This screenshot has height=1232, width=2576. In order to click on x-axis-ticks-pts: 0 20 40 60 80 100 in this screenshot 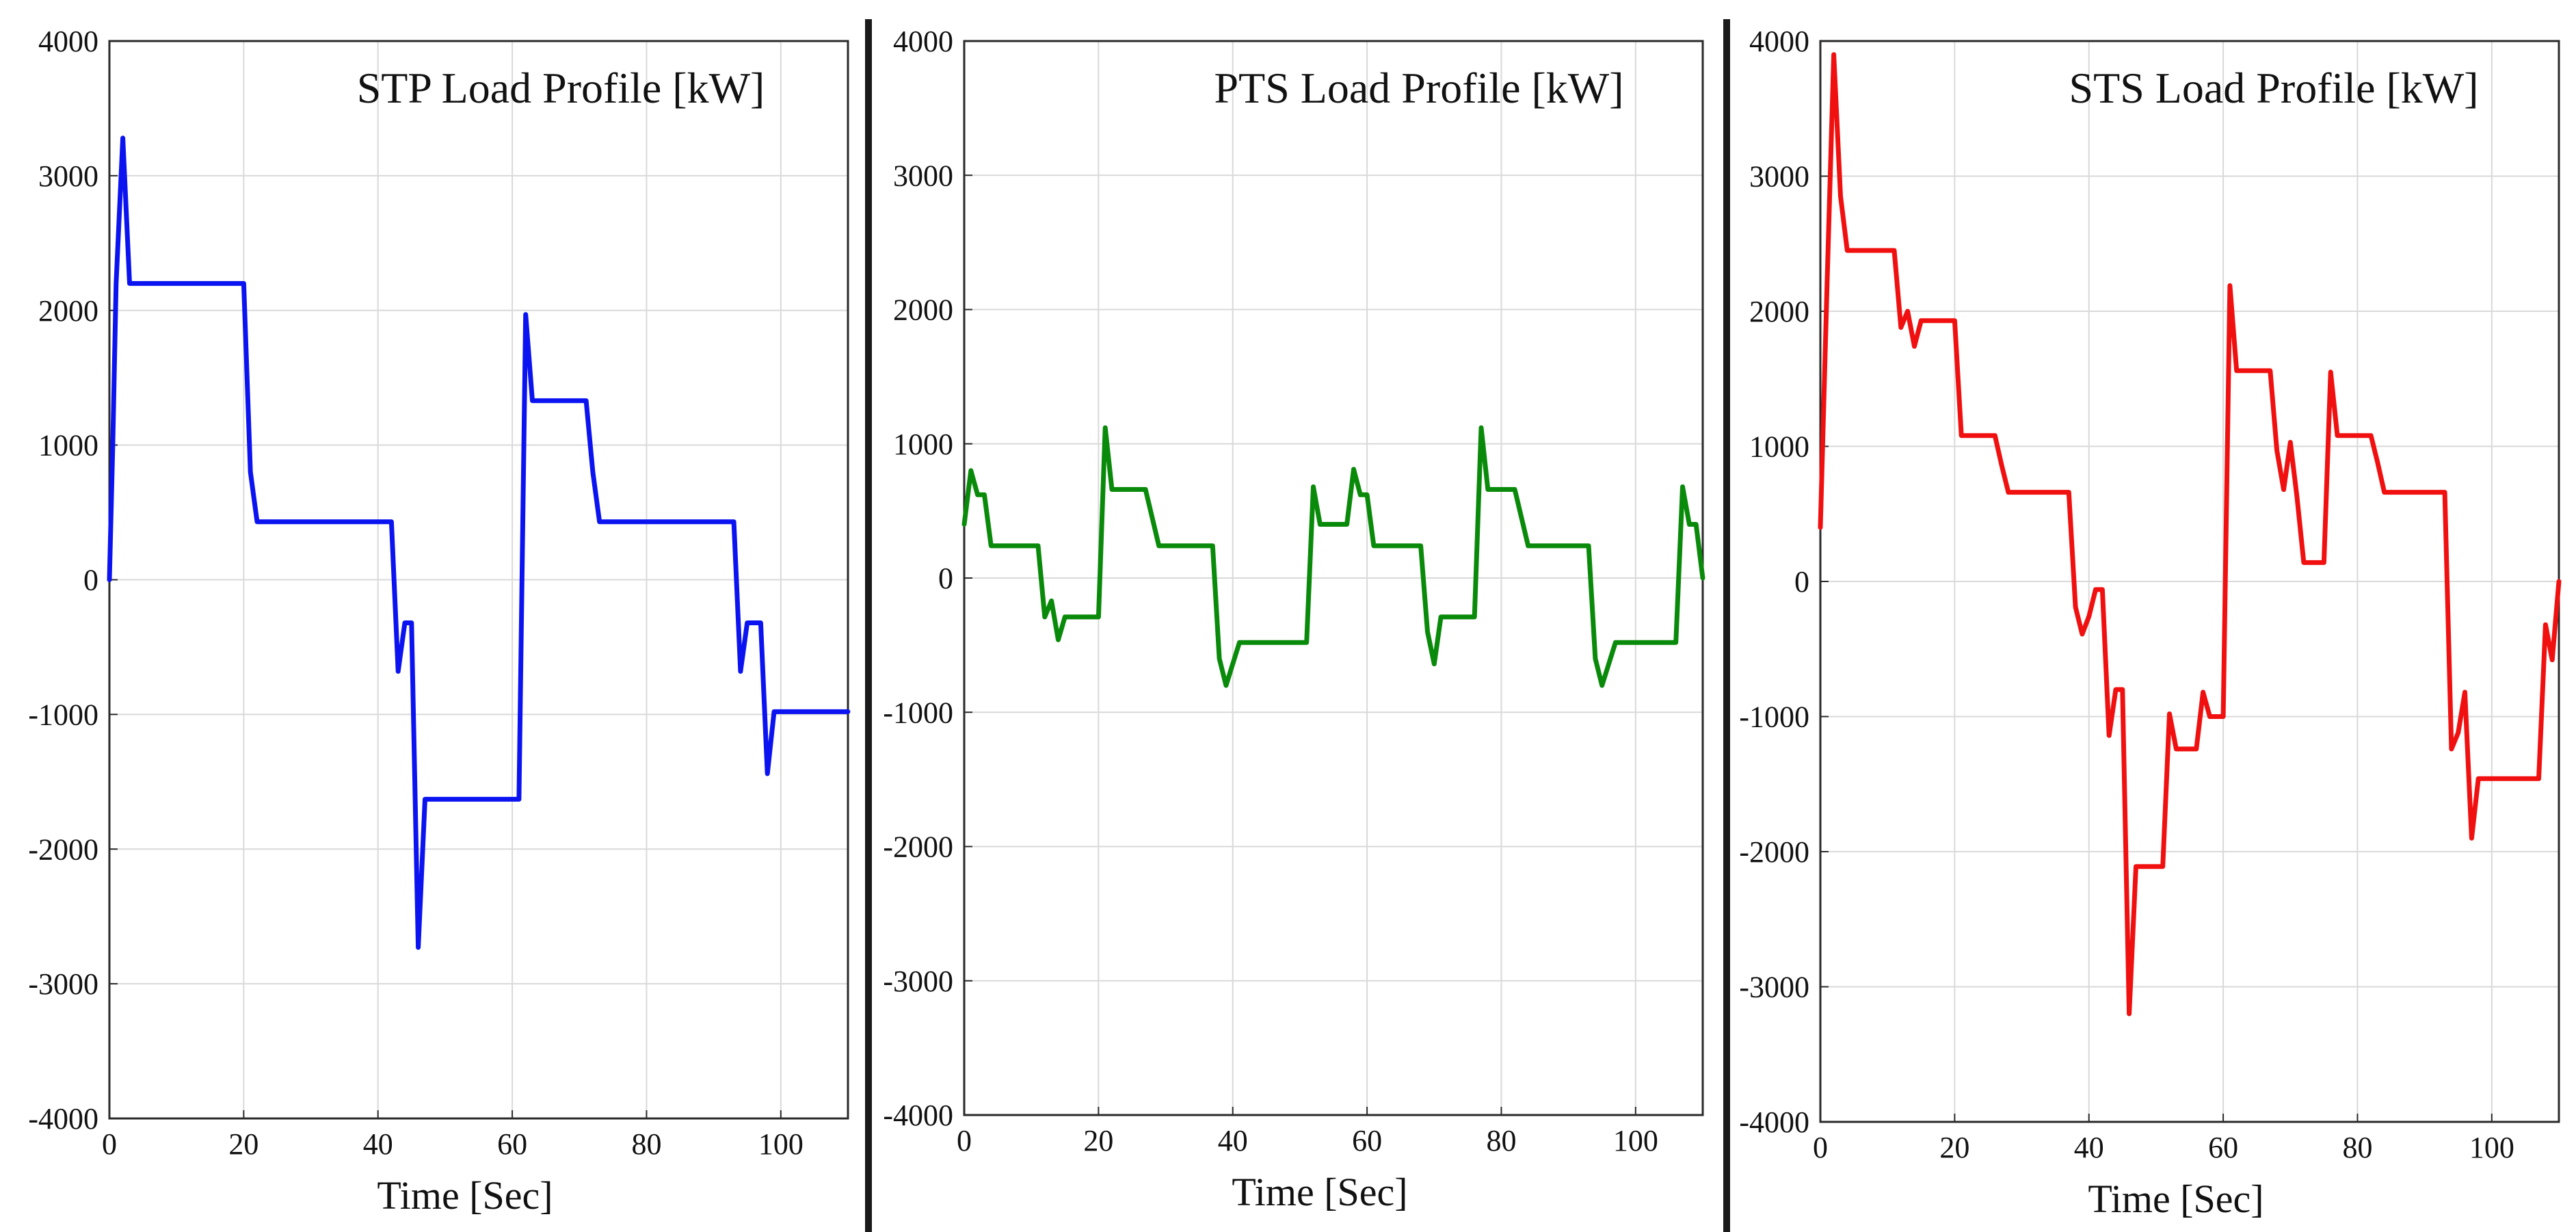, I will do `click(1307, 1132)`.